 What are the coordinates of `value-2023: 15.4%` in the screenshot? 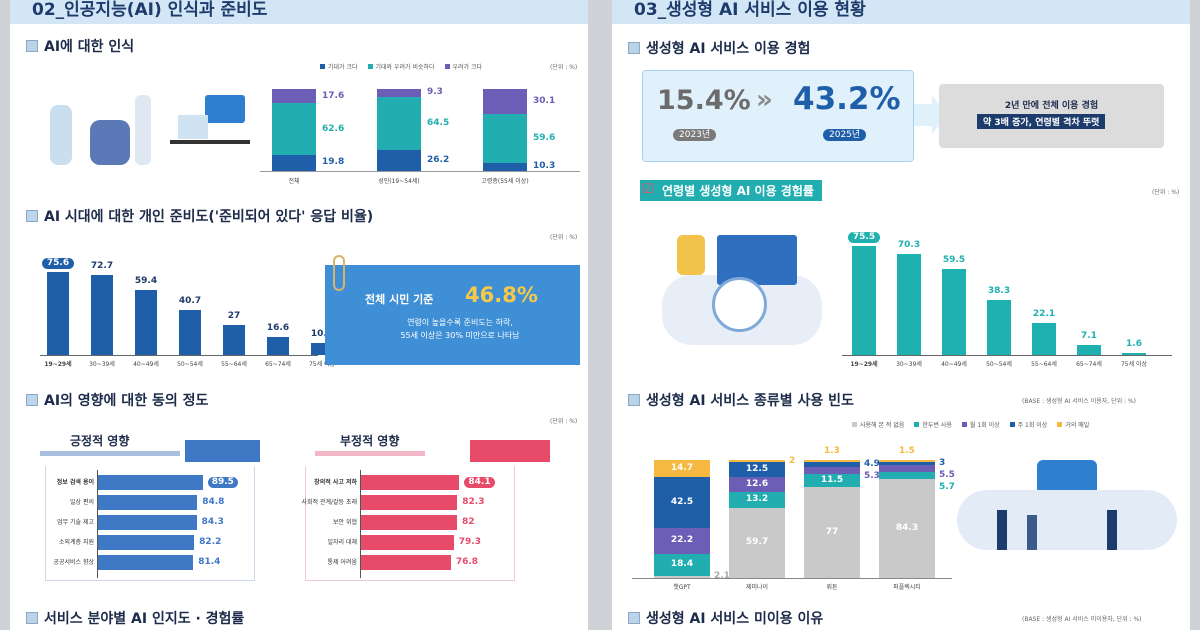 It's located at (704, 100).